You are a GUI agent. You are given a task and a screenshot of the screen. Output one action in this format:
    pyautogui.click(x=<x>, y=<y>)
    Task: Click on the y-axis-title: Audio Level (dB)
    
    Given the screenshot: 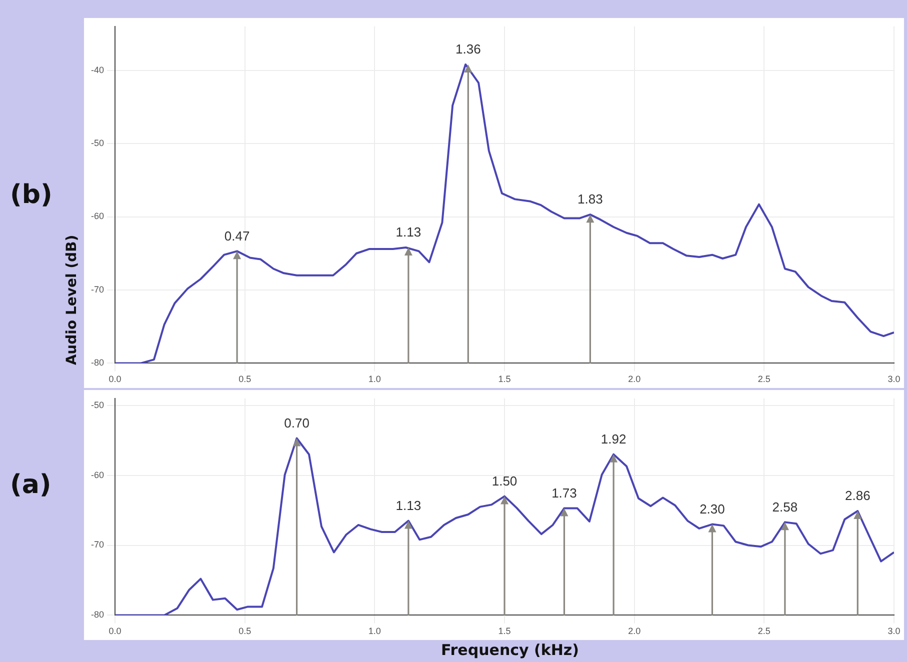 What is the action you would take?
    pyautogui.click(x=72, y=300)
    